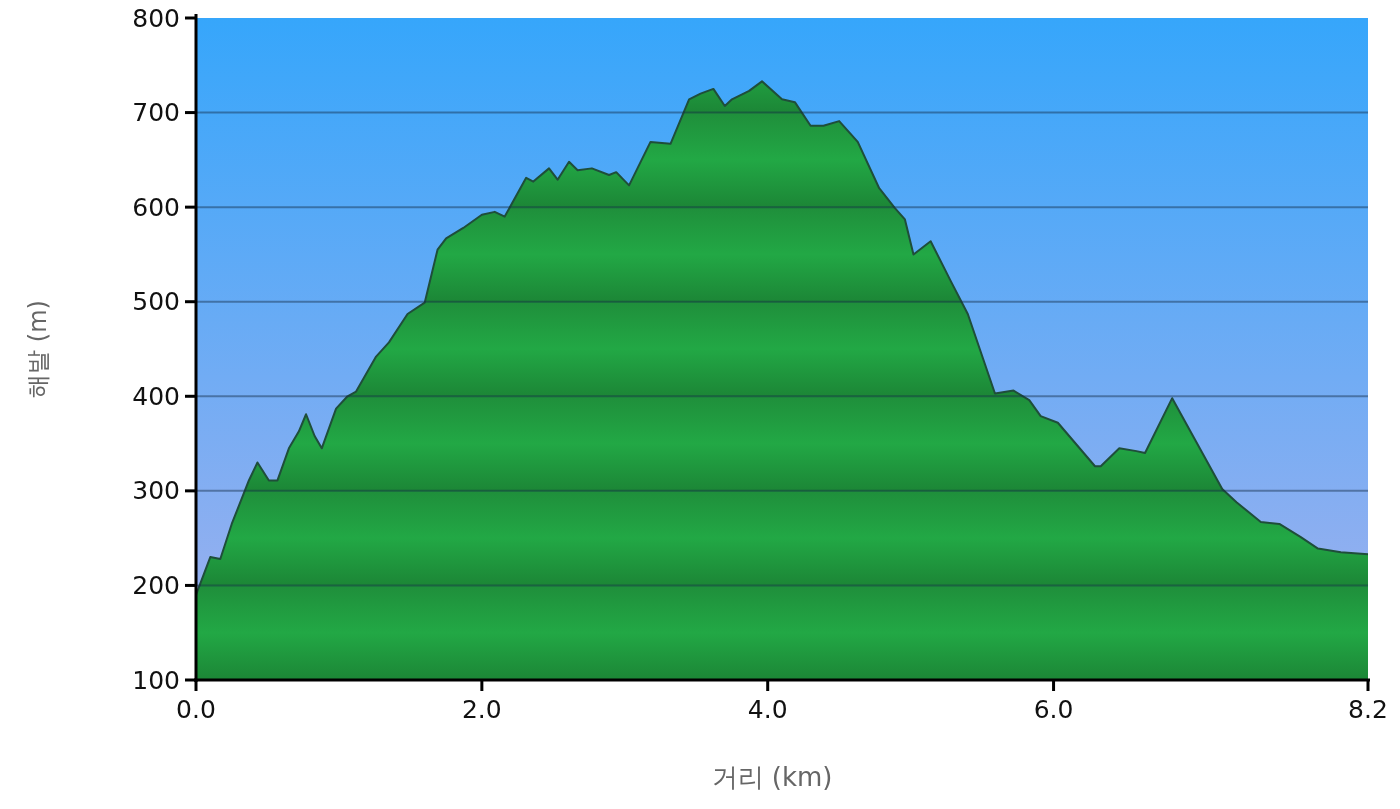 Image resolution: width=1400 pixels, height=809 pixels. I want to click on y-tick-label: 300, so click(156, 491).